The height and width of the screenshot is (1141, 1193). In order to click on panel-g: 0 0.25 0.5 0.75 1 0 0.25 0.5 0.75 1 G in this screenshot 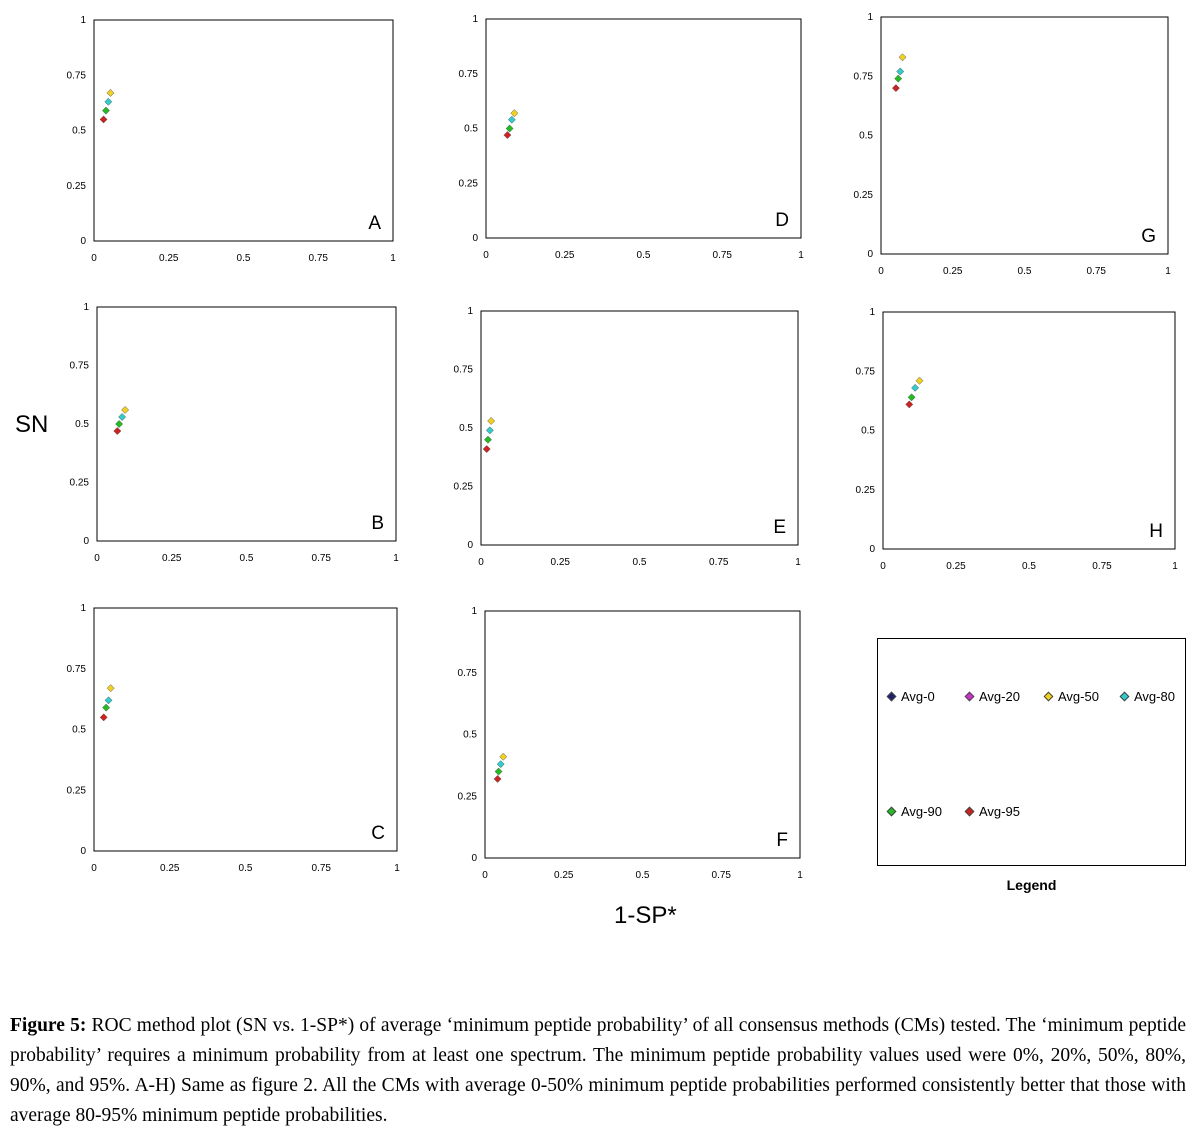, I will do `click(1013, 144)`.